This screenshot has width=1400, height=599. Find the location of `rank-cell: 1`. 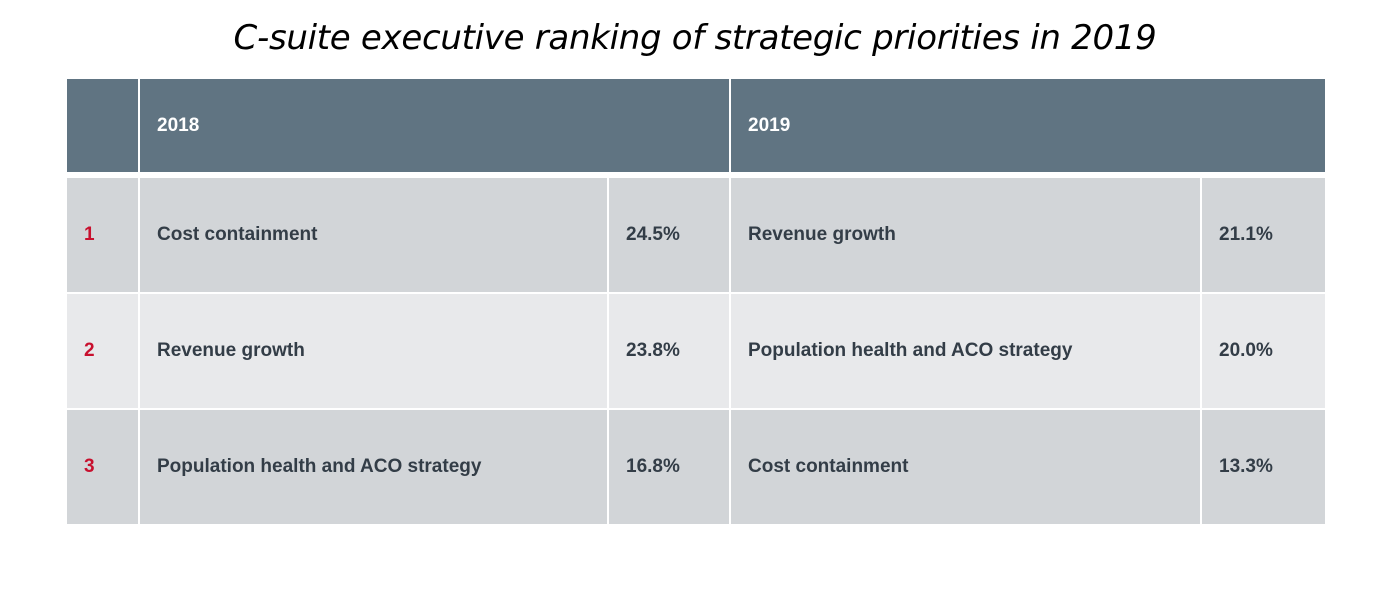

rank-cell: 1 is located at coordinates (102, 235).